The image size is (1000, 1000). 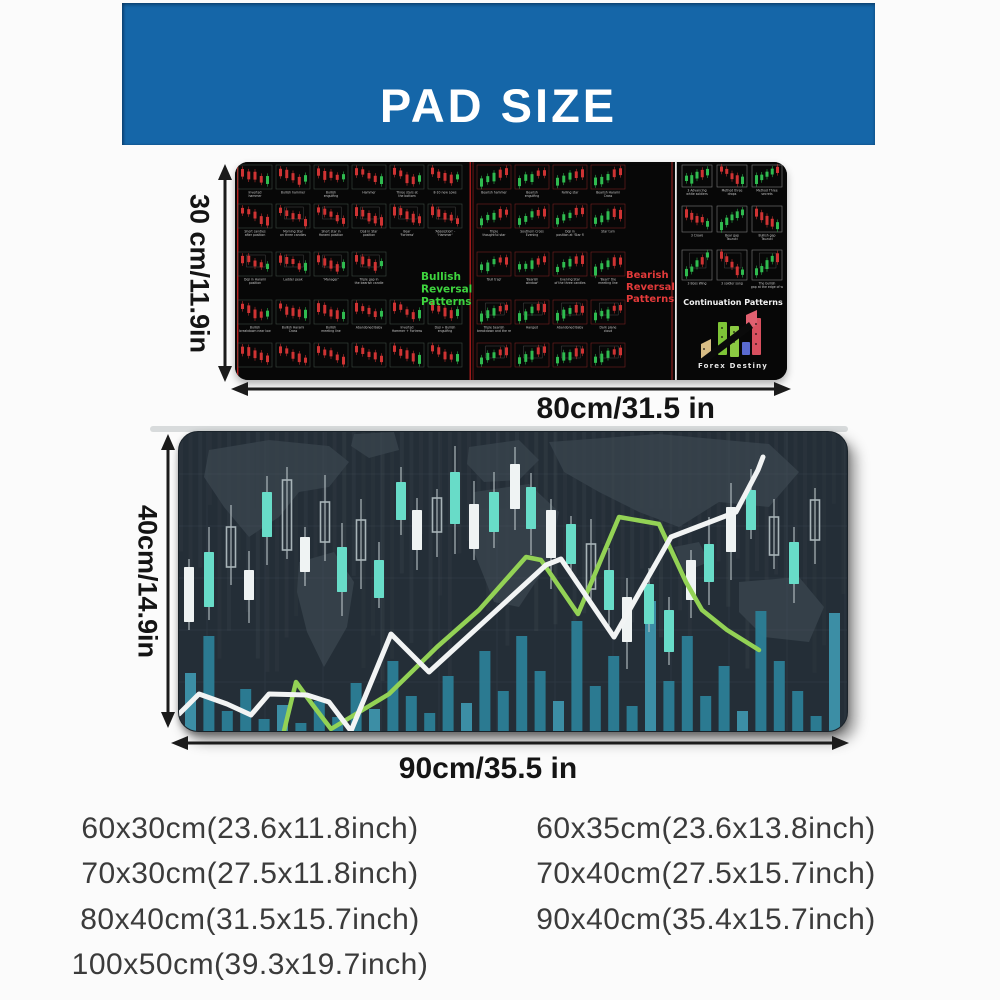 I want to click on pattern-tile-label: Star turn, so click(x=608, y=231).